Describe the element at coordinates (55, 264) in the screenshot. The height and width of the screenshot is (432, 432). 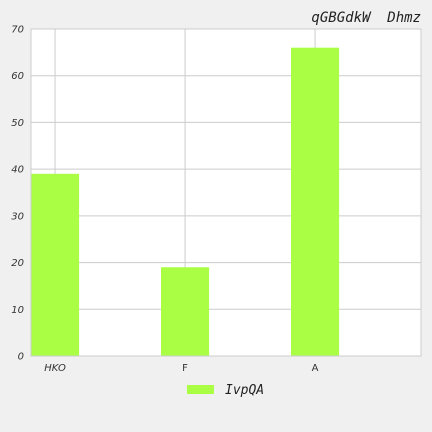
I see `bar-HKO` at that location.